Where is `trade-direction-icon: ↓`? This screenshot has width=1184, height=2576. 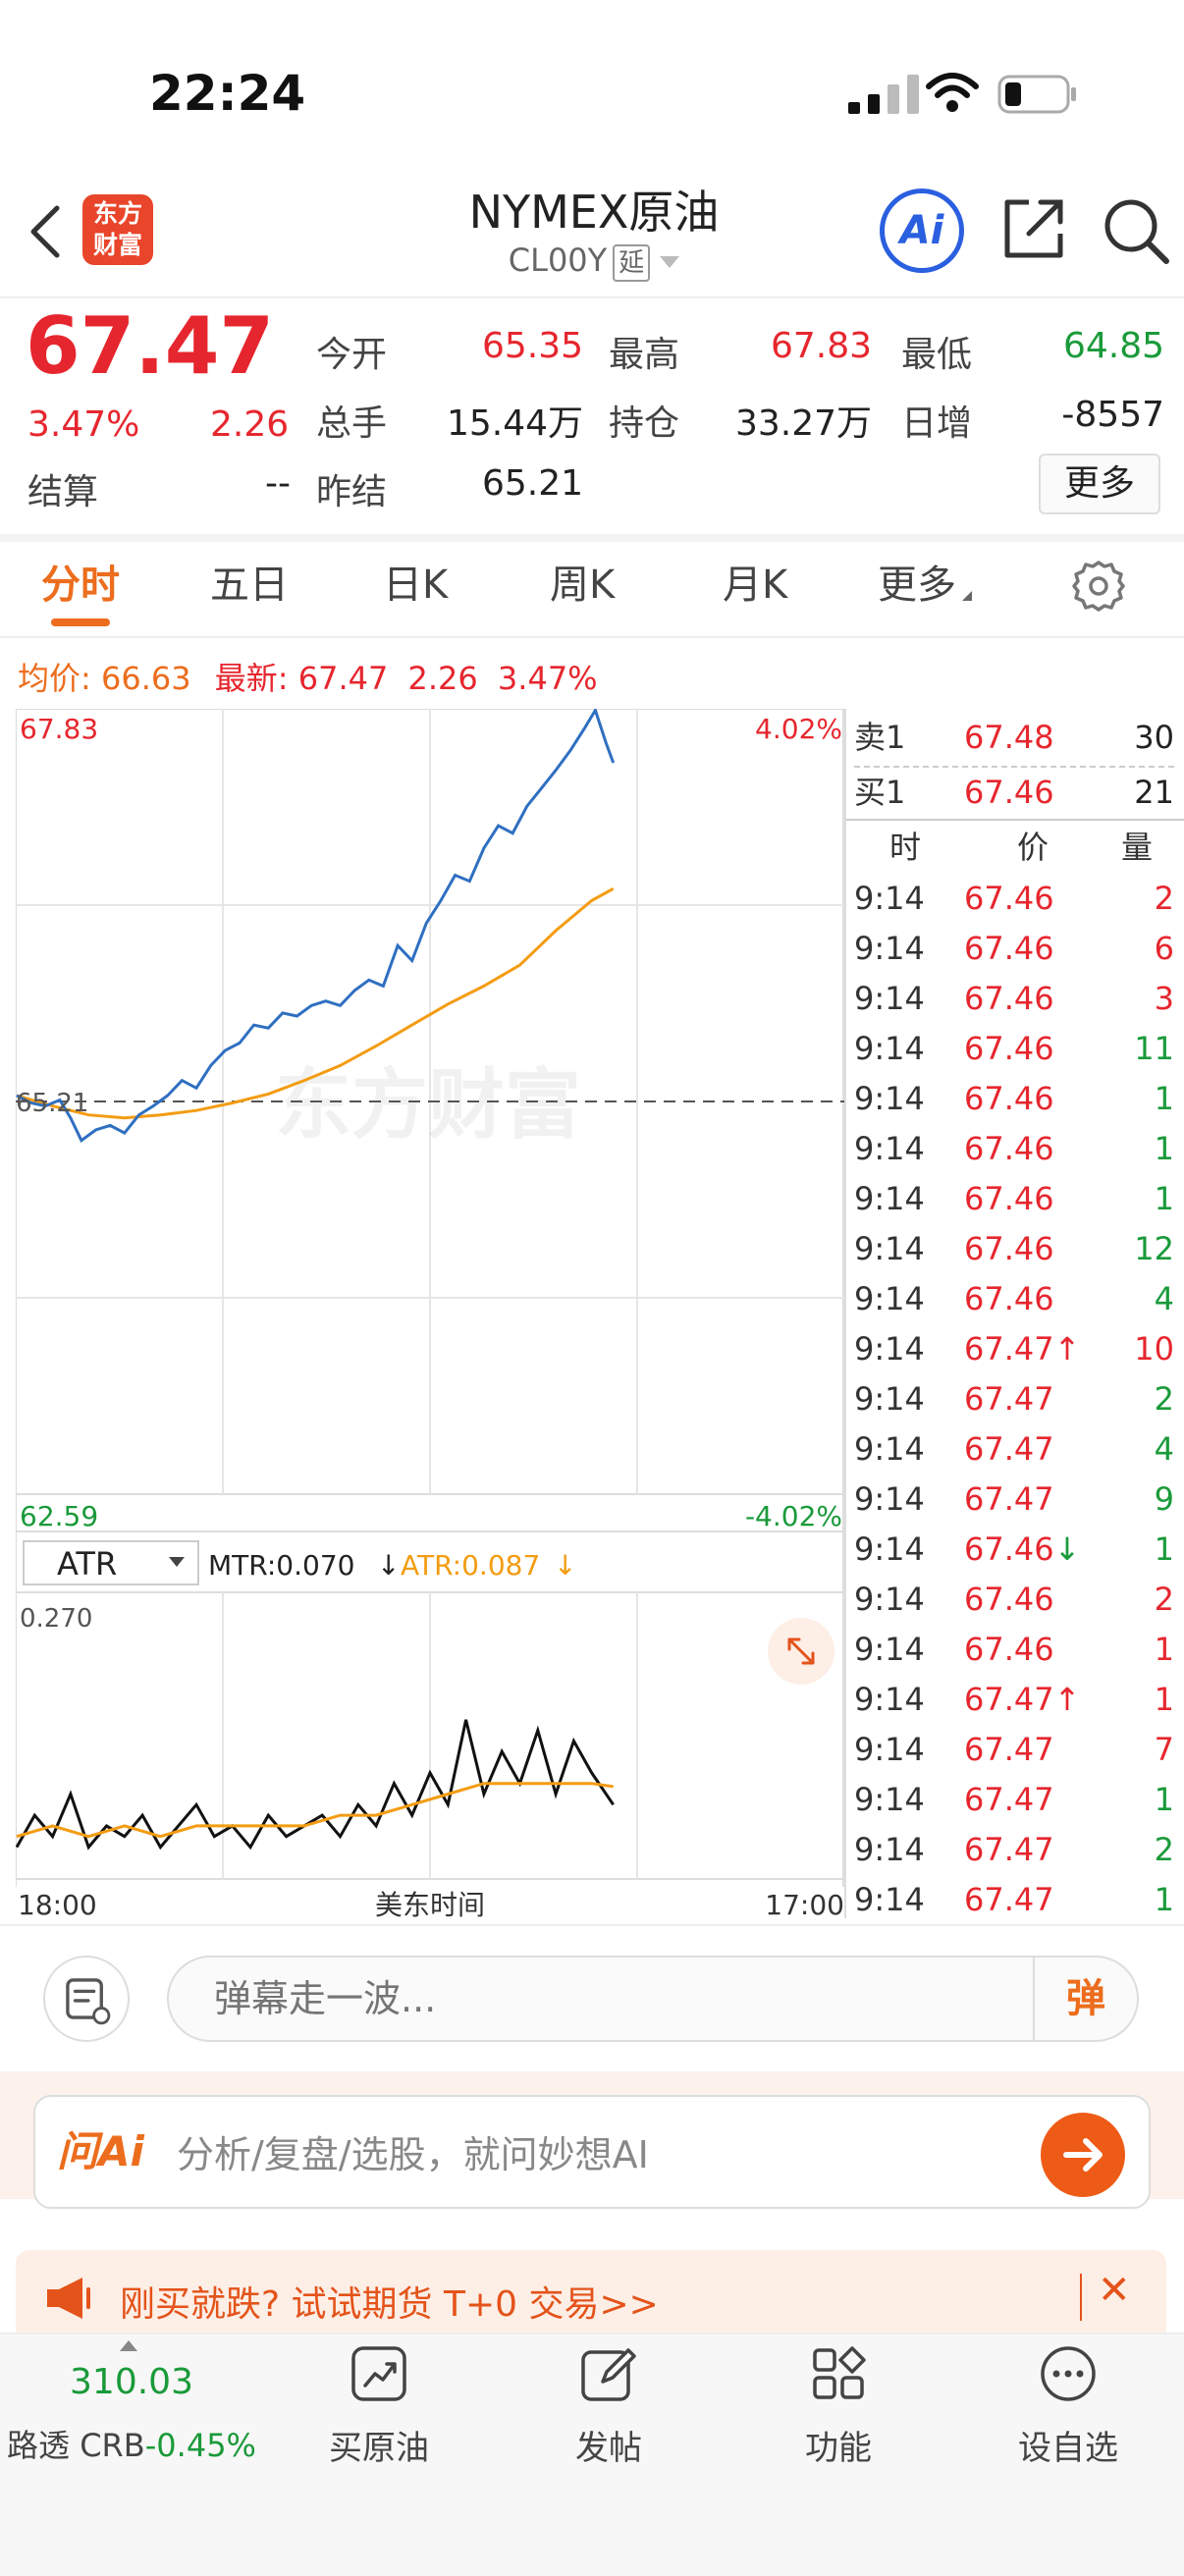
trade-direction-icon: ↓ is located at coordinates (1067, 1549).